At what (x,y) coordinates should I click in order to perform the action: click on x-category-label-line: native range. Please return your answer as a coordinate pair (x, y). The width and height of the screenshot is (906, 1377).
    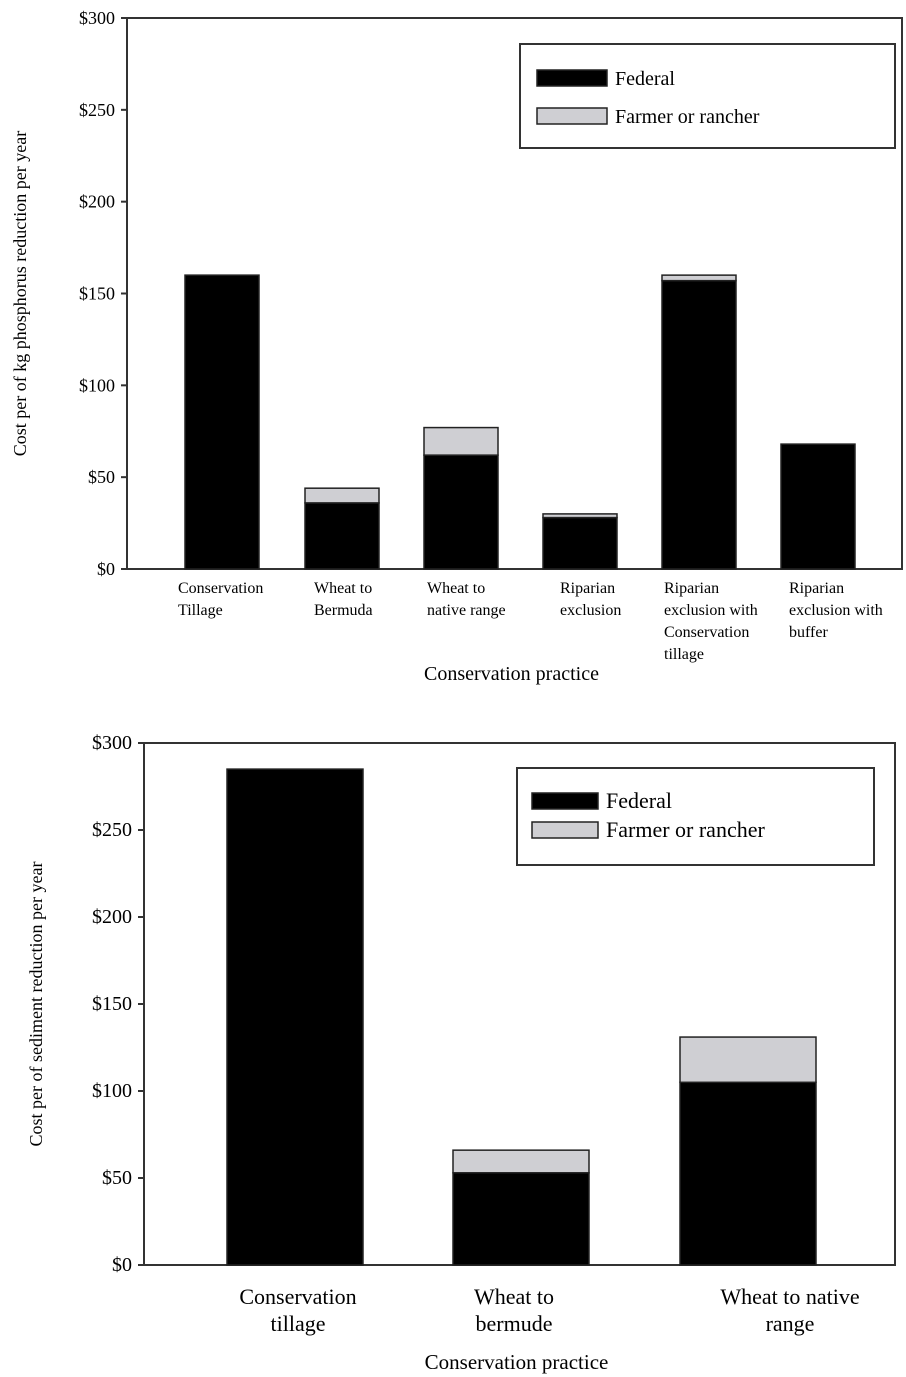
    Looking at the image, I should click on (466, 610).